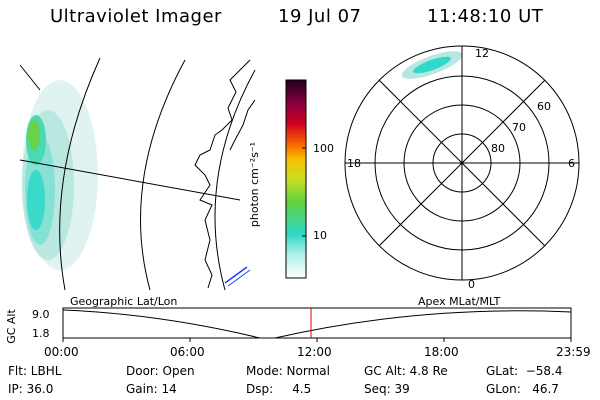 The image size is (600, 400). Describe the element at coordinates (124, 301) in the screenshot. I see `altitude-left-caption: Geographic Lat/Lon` at that location.